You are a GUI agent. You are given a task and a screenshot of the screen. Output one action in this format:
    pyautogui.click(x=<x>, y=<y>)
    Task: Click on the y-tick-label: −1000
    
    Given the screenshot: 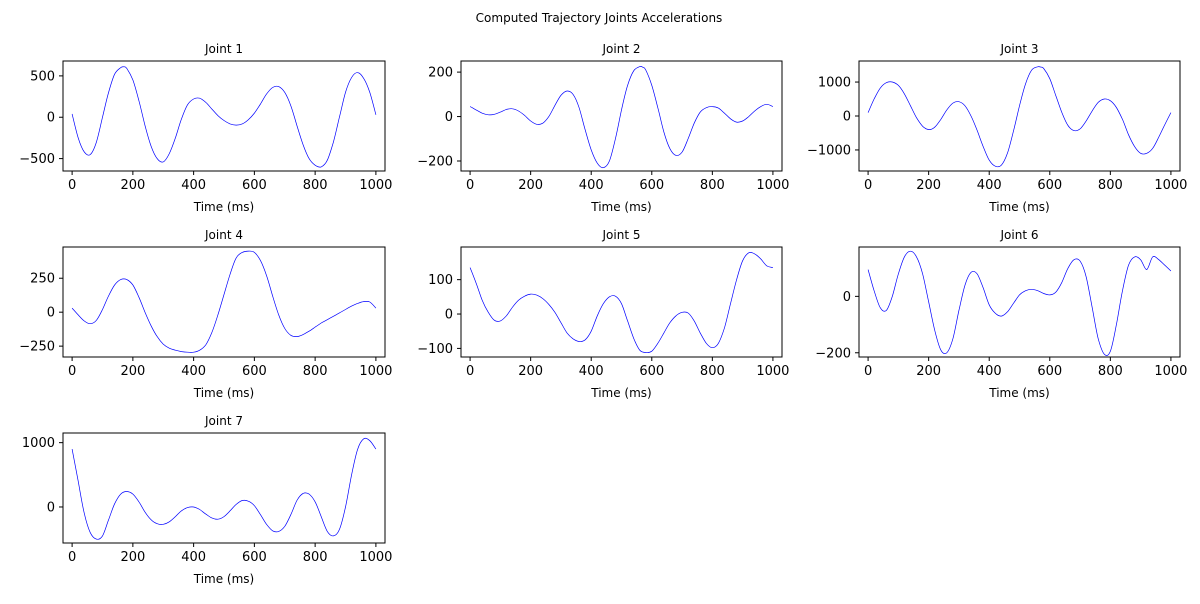 What is the action you would take?
    pyautogui.click(x=829, y=150)
    